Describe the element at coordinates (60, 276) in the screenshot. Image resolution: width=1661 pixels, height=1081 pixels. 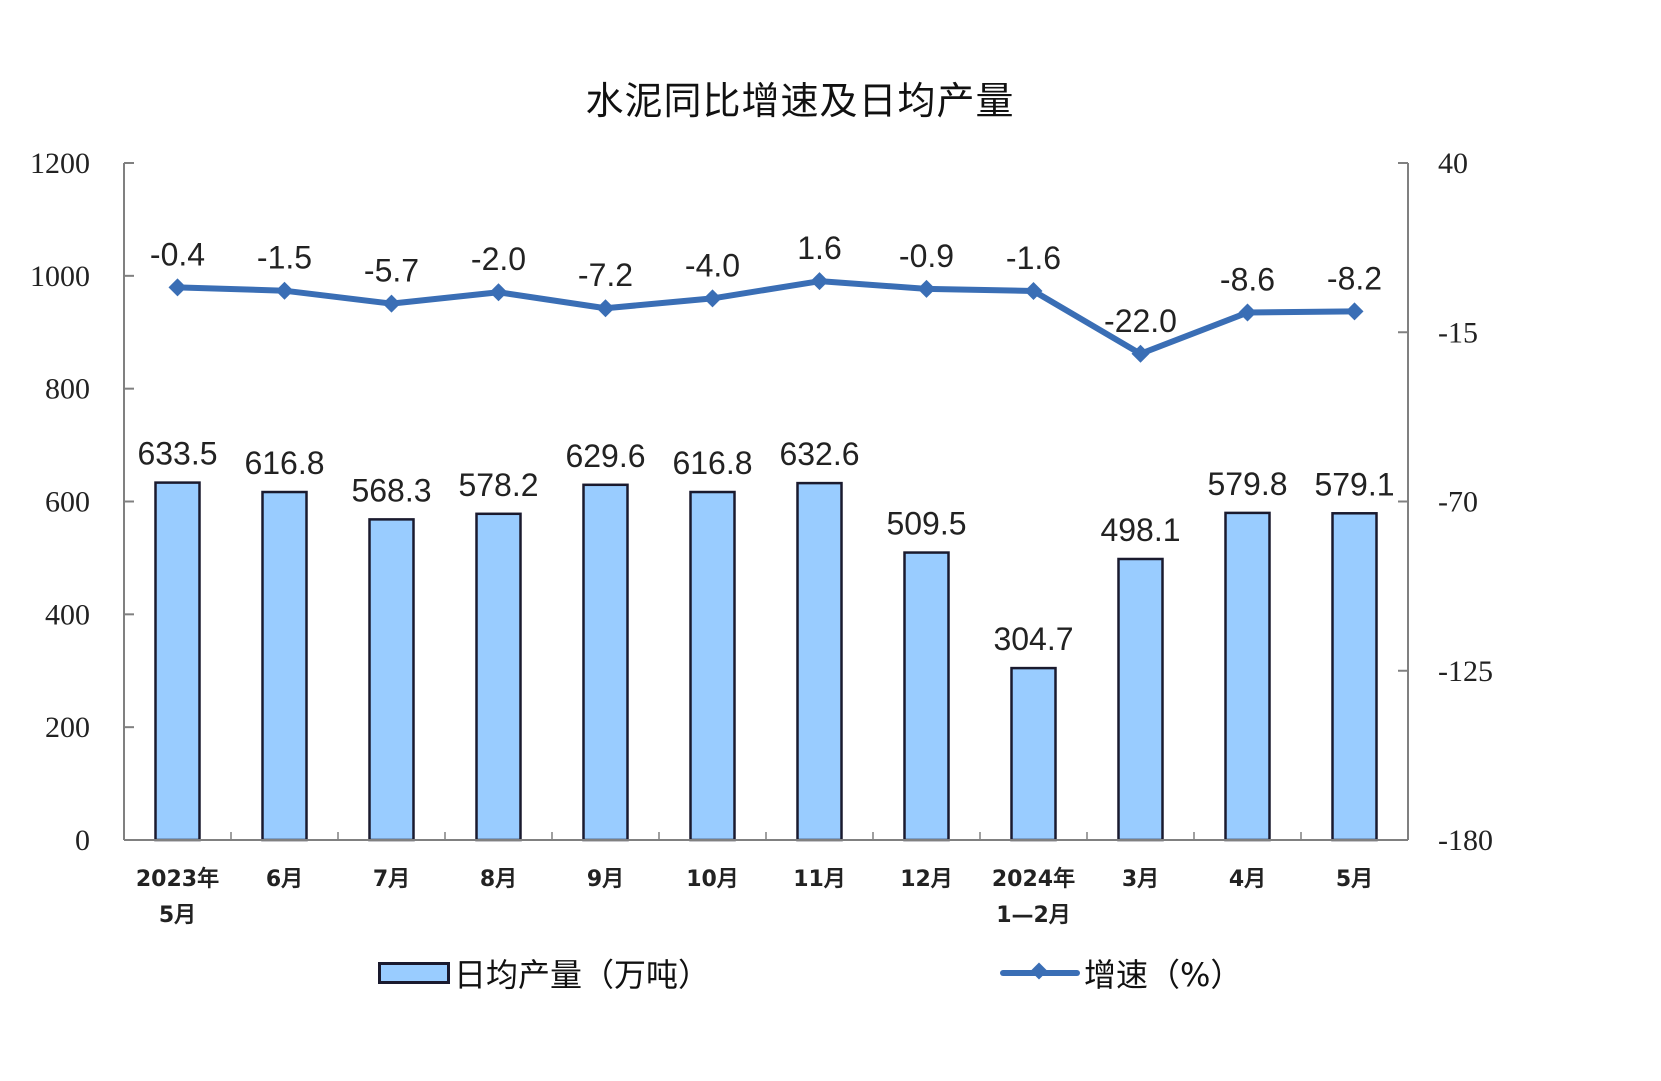
I see `left-axis-tick-label: 1000` at that location.